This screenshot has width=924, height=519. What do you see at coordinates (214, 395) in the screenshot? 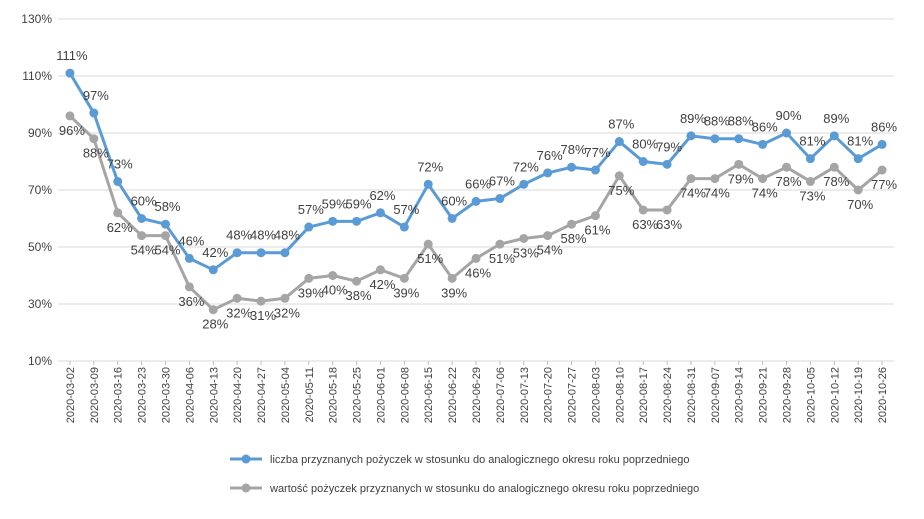
I see `x-tick-label: 2020-04-13` at bounding box center [214, 395].